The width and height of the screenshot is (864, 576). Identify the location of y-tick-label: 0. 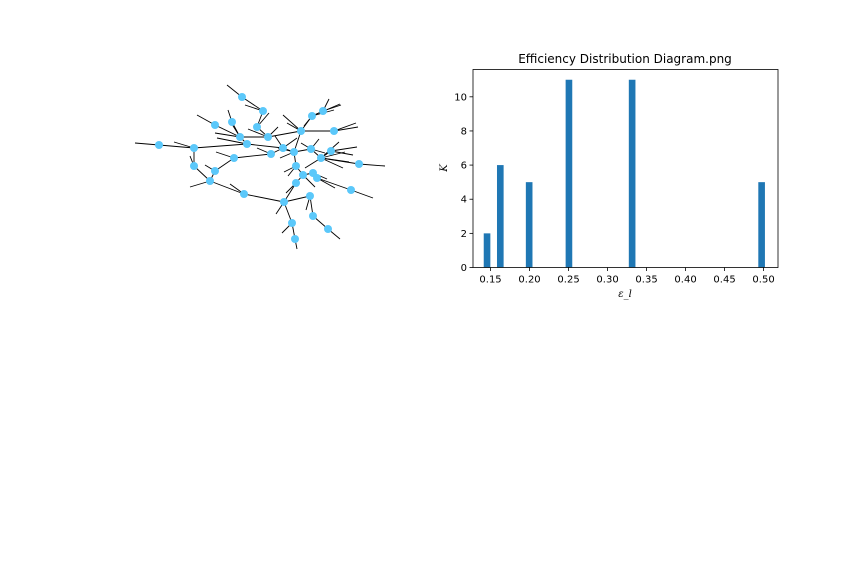
(464, 268).